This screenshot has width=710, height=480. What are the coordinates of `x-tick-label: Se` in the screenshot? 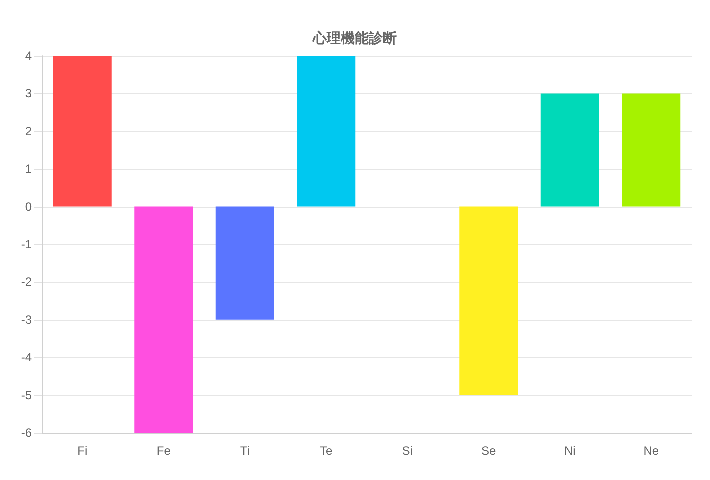 It's located at (489, 451).